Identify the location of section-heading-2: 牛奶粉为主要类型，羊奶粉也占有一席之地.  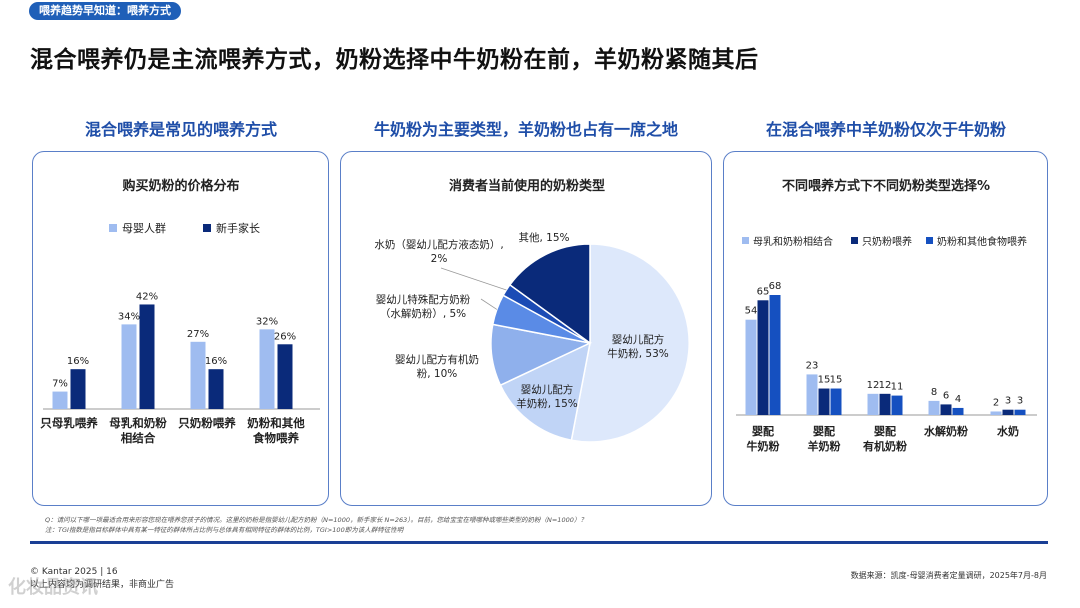
(525, 129).